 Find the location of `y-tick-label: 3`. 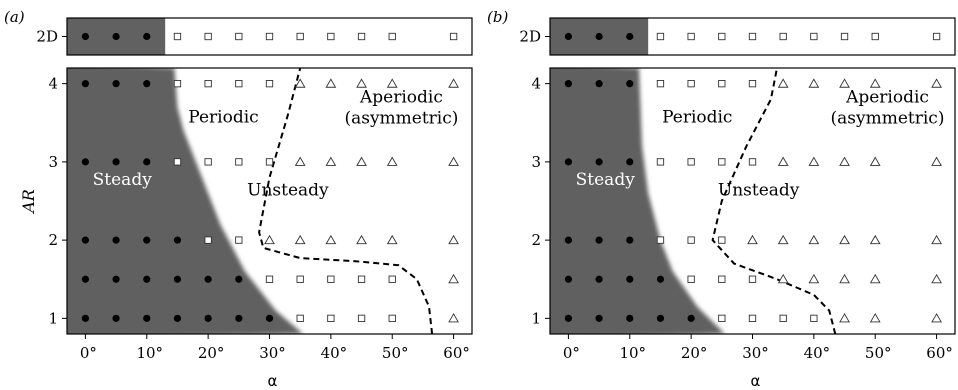

y-tick-label: 3 is located at coordinates (536, 162).